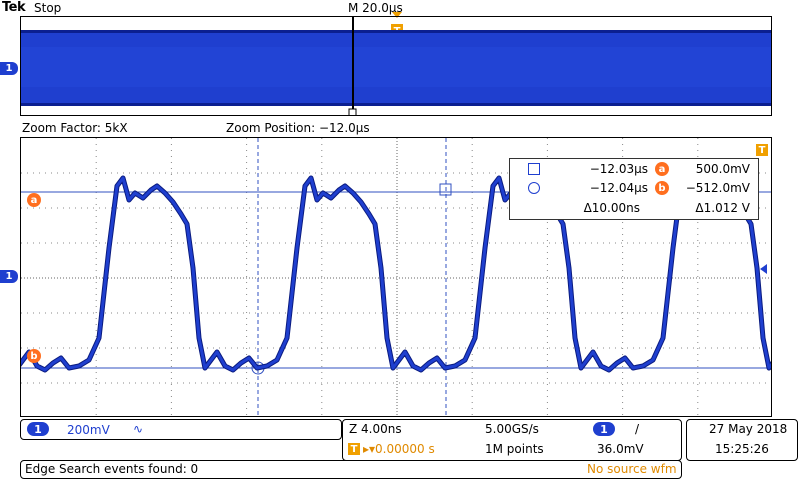  What do you see at coordinates (742, 449) in the screenshot?
I see `time: 15:25:26` at bounding box center [742, 449].